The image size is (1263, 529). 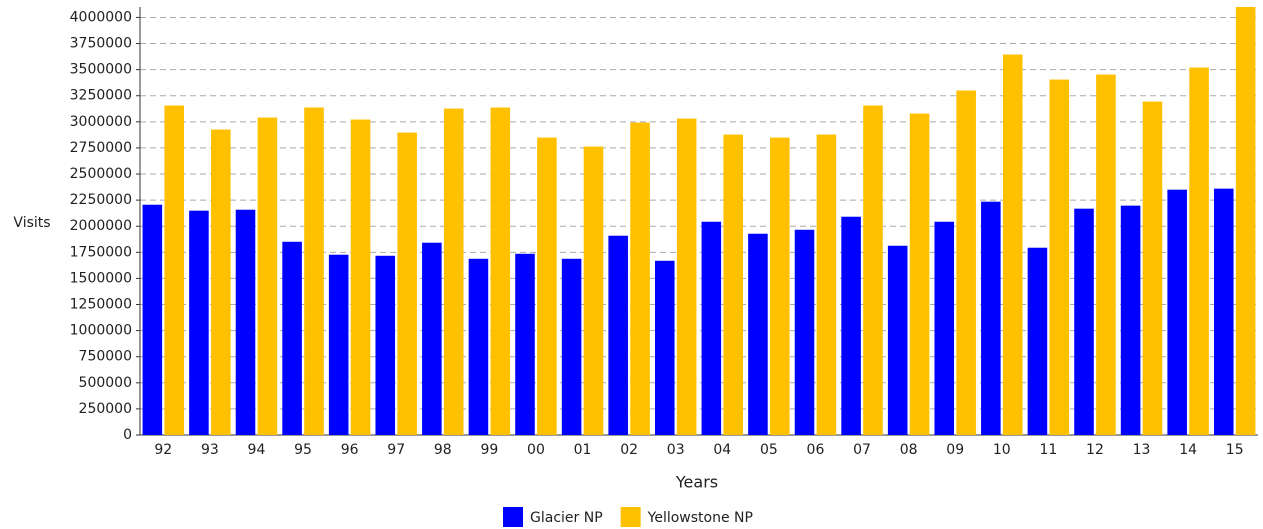 What do you see at coordinates (210, 450) in the screenshot?
I see `x-tick-label: 93` at bounding box center [210, 450].